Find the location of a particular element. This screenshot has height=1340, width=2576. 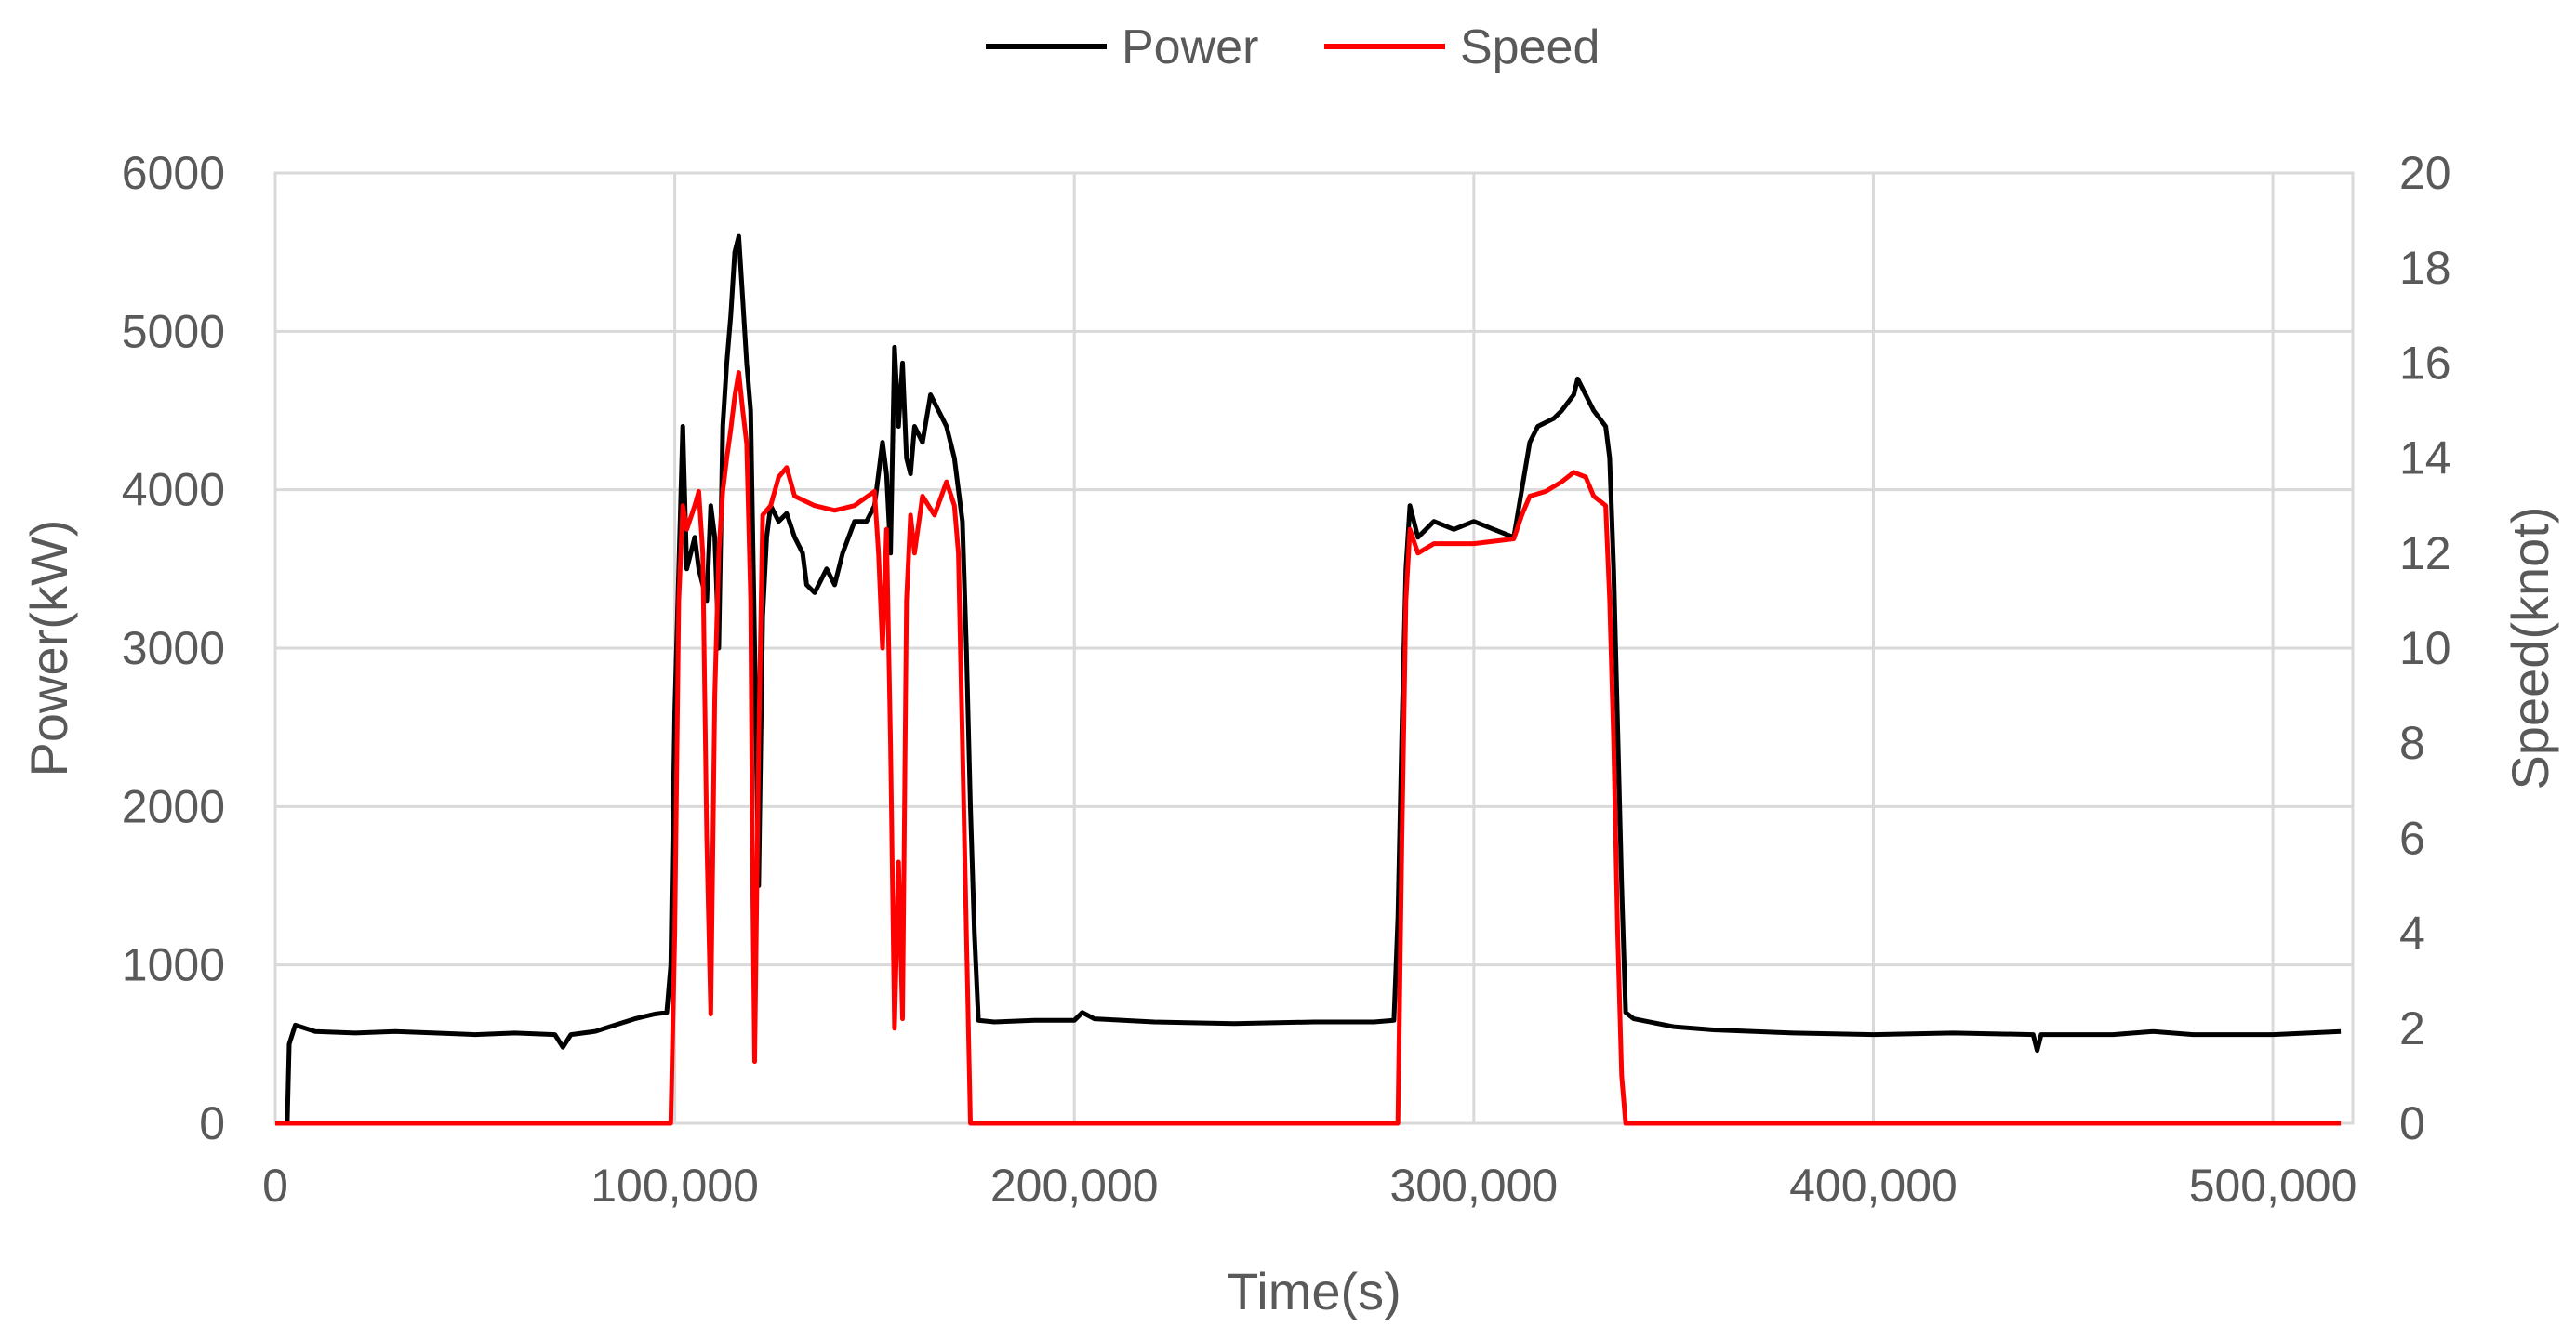

x-tick-label: 0 is located at coordinates (275, 1186).